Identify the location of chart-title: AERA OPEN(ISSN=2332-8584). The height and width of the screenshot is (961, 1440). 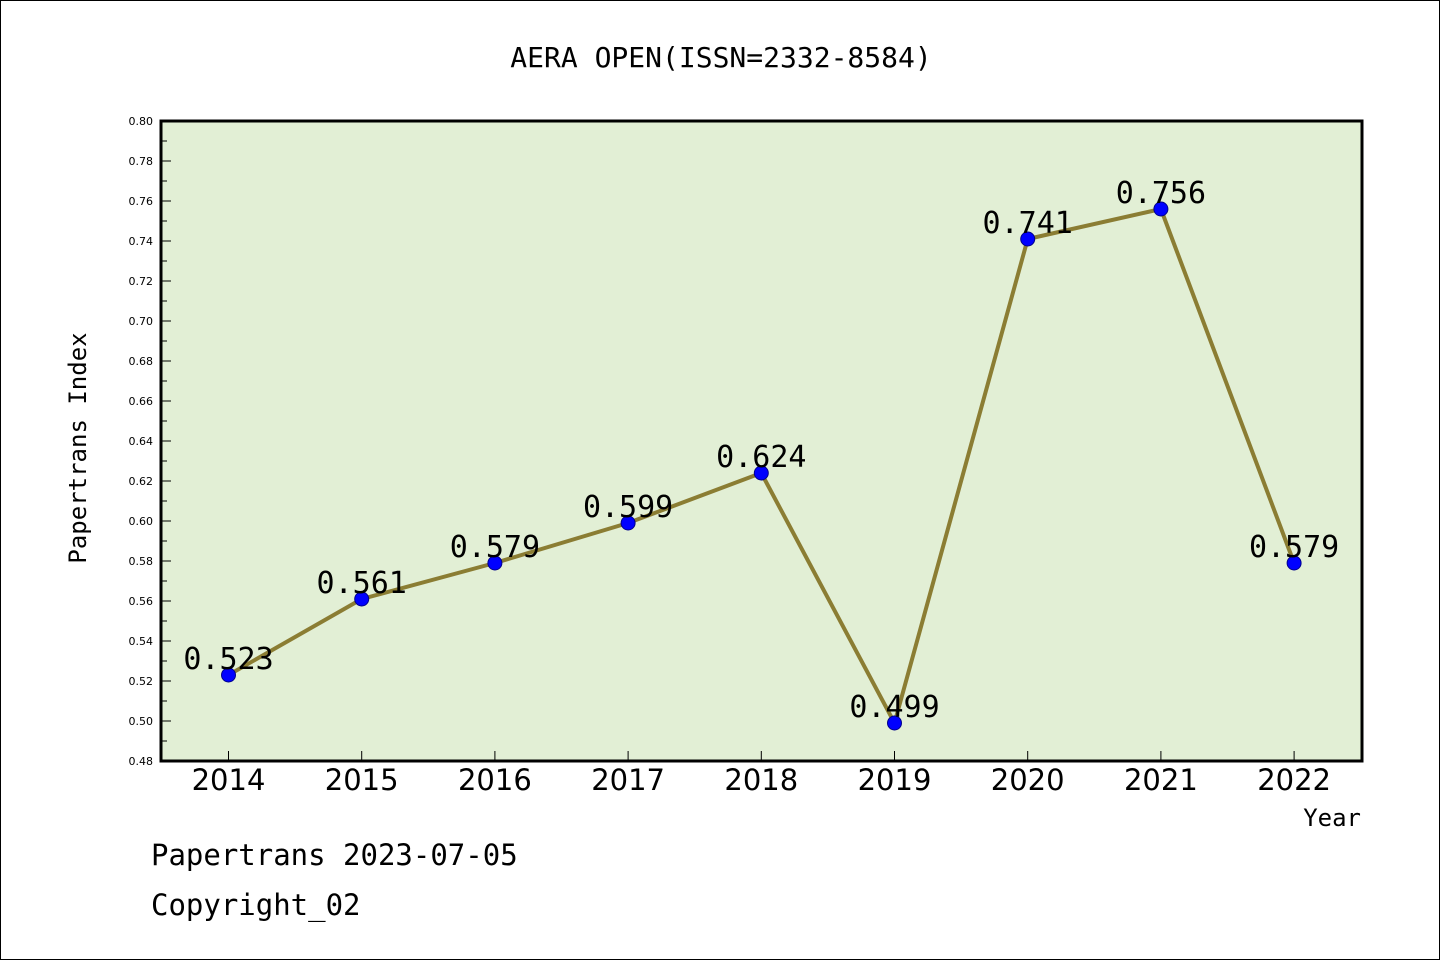
(720, 57).